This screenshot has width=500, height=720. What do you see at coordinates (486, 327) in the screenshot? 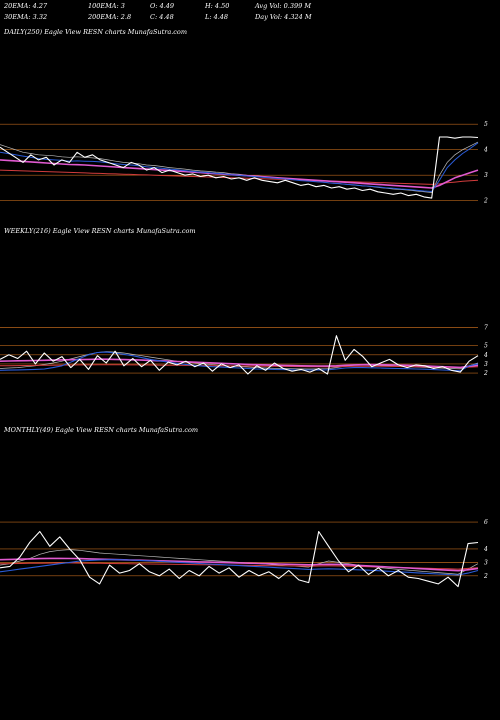
I see `weekly-y-tick-label: 7` at bounding box center [486, 327].